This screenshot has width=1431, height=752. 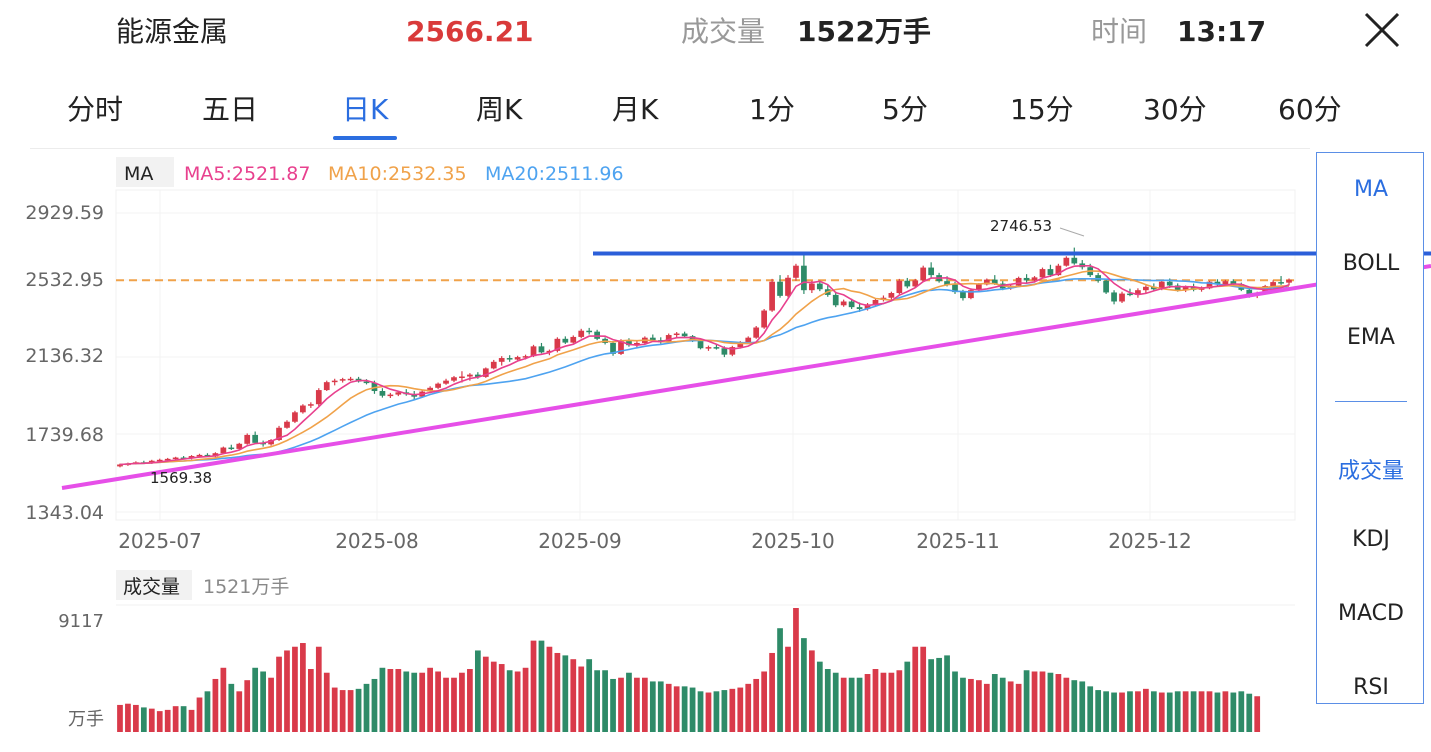 I want to click on time-label: 时间, so click(x=1119, y=31).